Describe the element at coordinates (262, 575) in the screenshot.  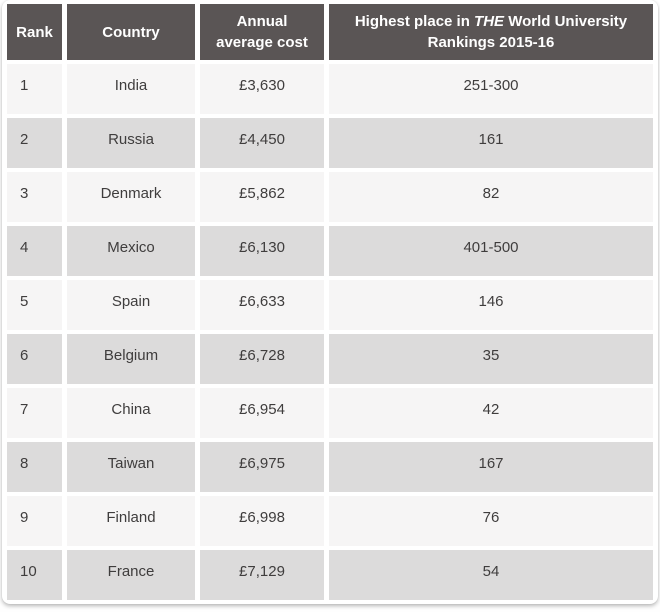
I see `cell-cost: £7,129` at that location.